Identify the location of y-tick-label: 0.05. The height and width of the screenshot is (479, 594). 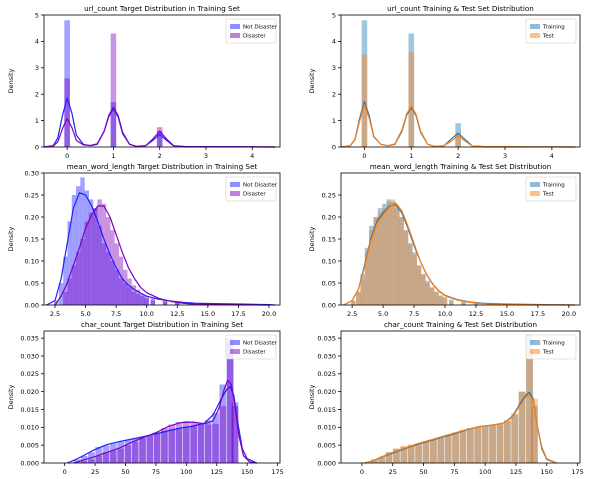
(32, 283).